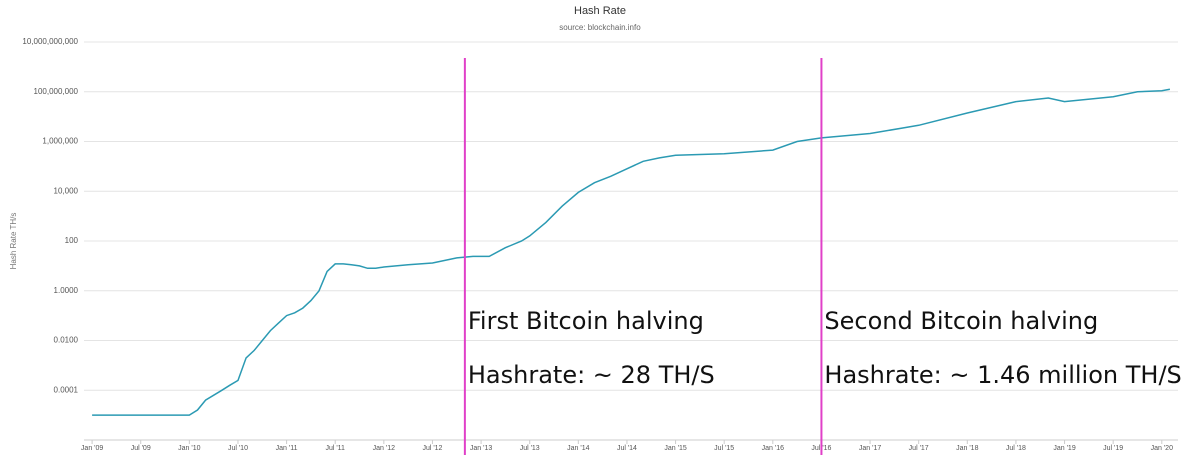 This screenshot has width=1200, height=462. What do you see at coordinates (773, 448) in the screenshot?
I see `x-tick-label: Jan '16` at bounding box center [773, 448].